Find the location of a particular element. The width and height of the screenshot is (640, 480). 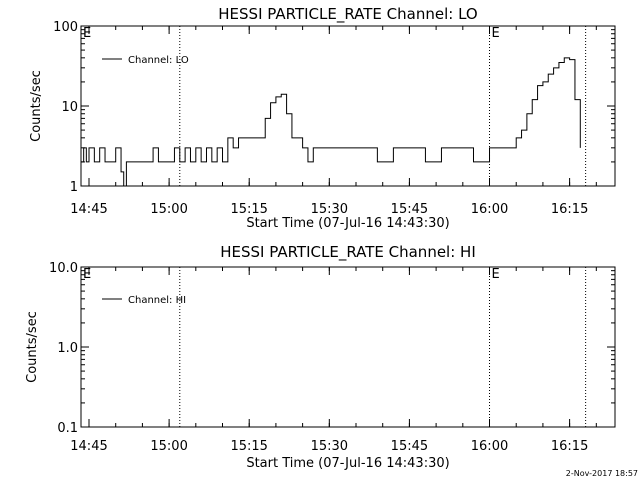

y-tick-label: 1.0 is located at coordinates (67, 348).